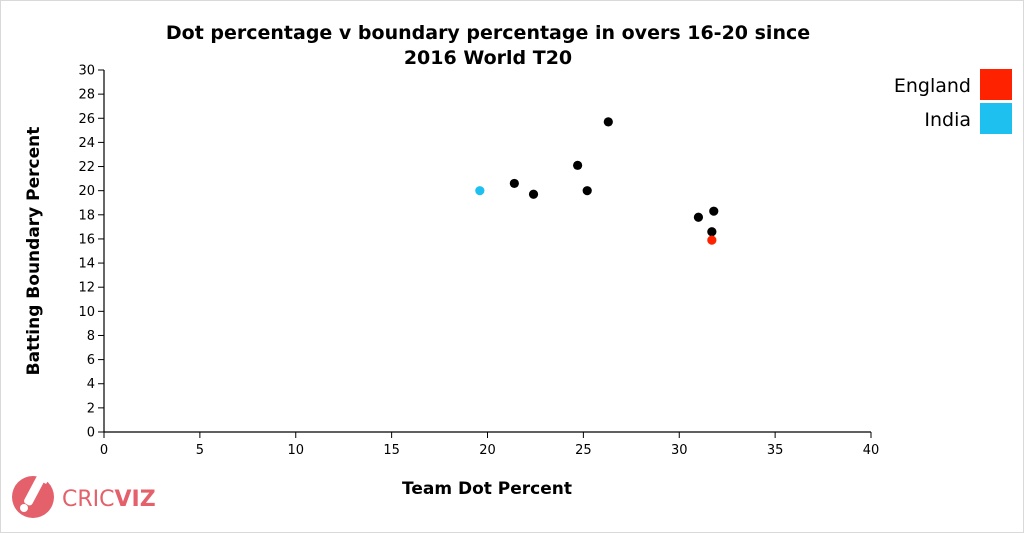 The width and height of the screenshot is (1024, 533). Describe the element at coordinates (135, 499) in the screenshot. I see `logo-text-viz: VIZ` at that location.